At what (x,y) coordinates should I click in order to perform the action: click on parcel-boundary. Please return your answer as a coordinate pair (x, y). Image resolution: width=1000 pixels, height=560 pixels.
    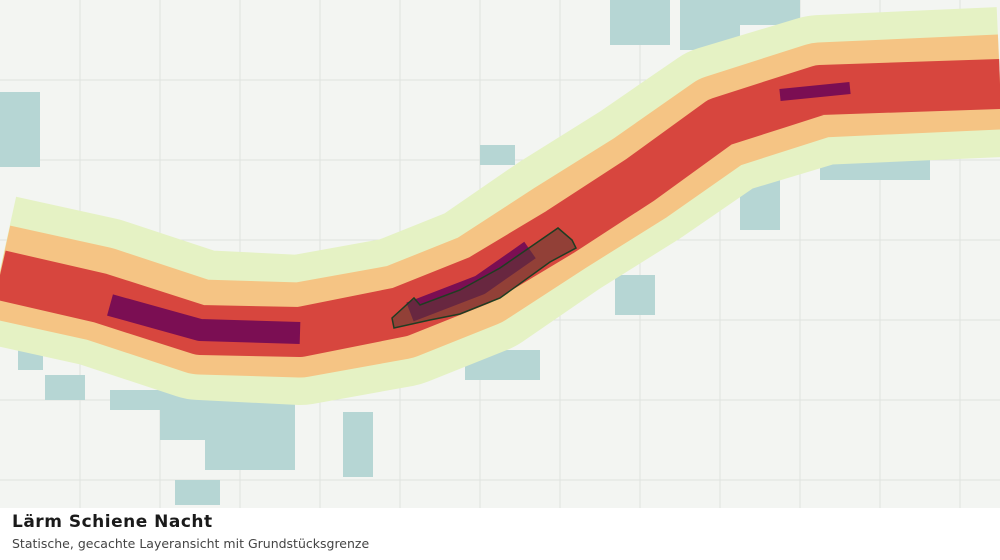
    Looking at the image, I should click on (484, 278).